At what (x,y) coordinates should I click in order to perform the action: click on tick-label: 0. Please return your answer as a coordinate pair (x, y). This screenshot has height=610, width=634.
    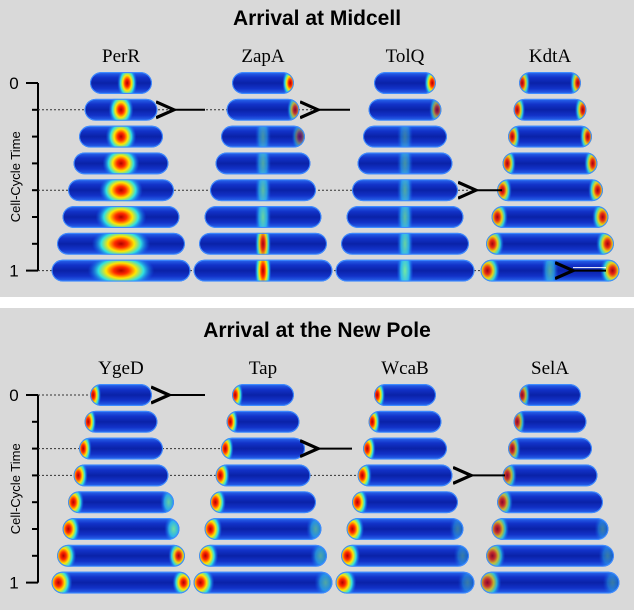
    Looking at the image, I should click on (13, 83).